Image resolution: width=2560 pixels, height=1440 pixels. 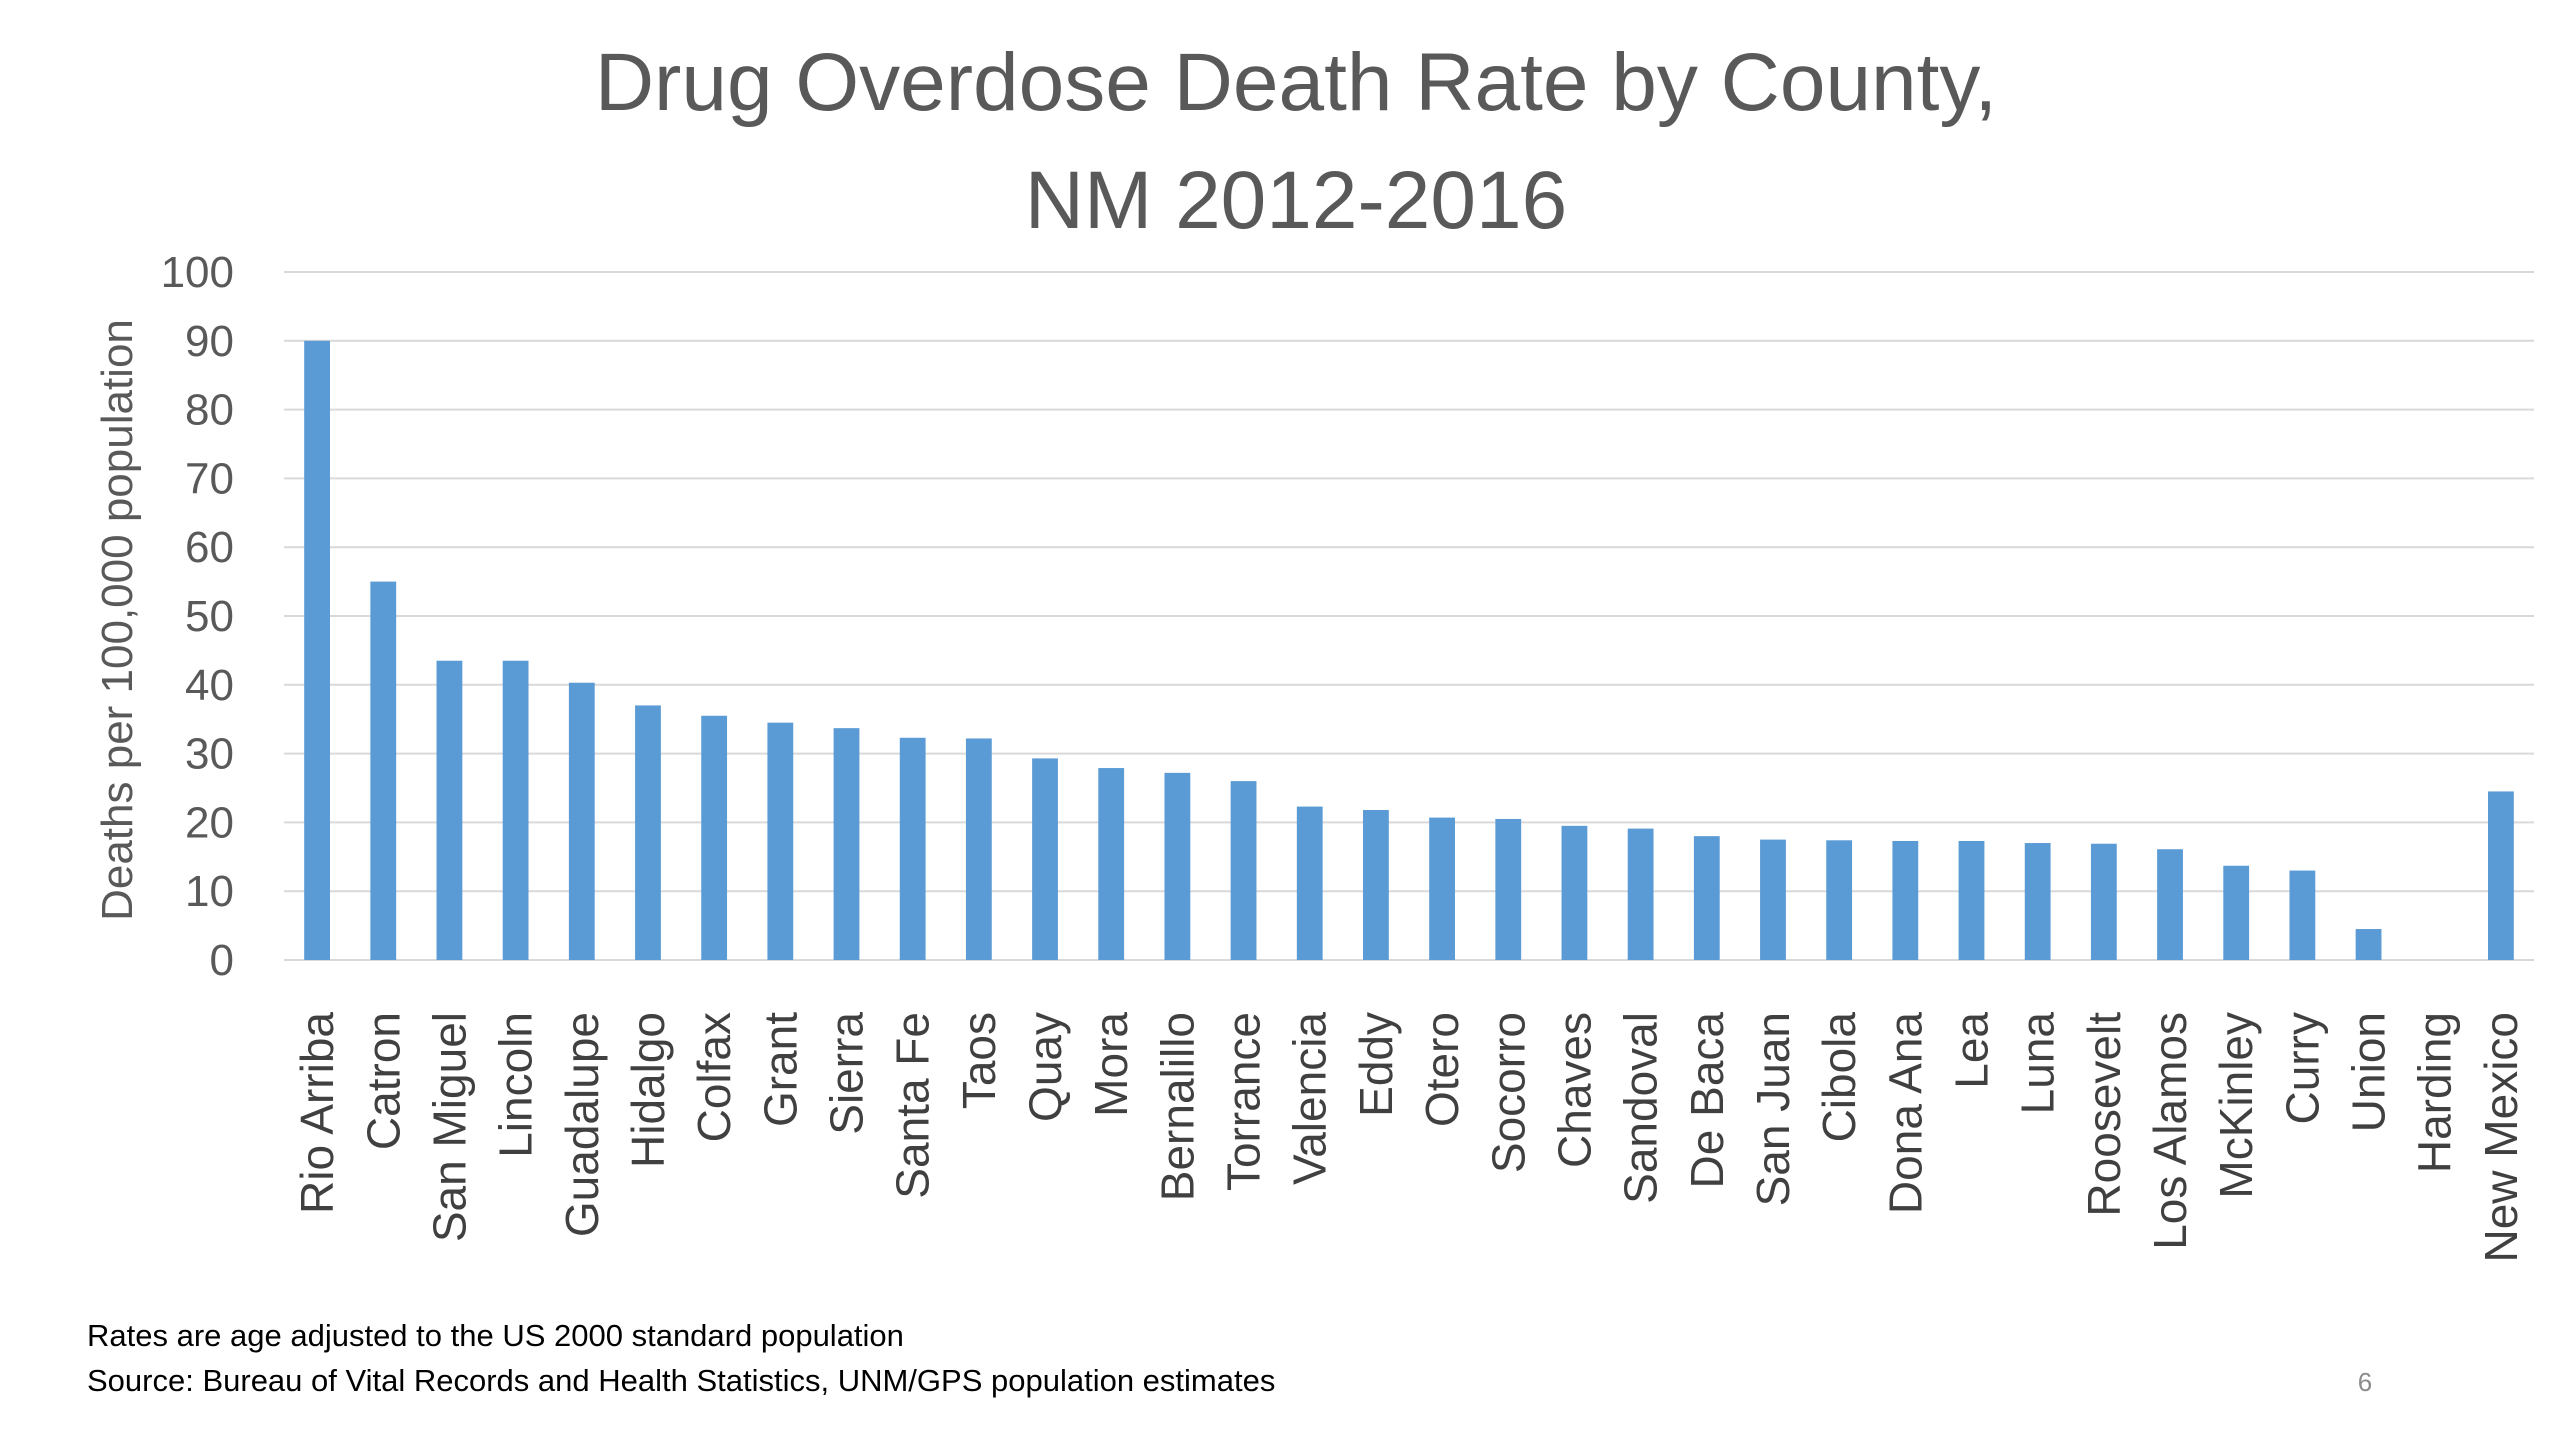 What do you see at coordinates (2435, 1092) in the screenshot?
I see `x-category-label-harding: Harding` at bounding box center [2435, 1092].